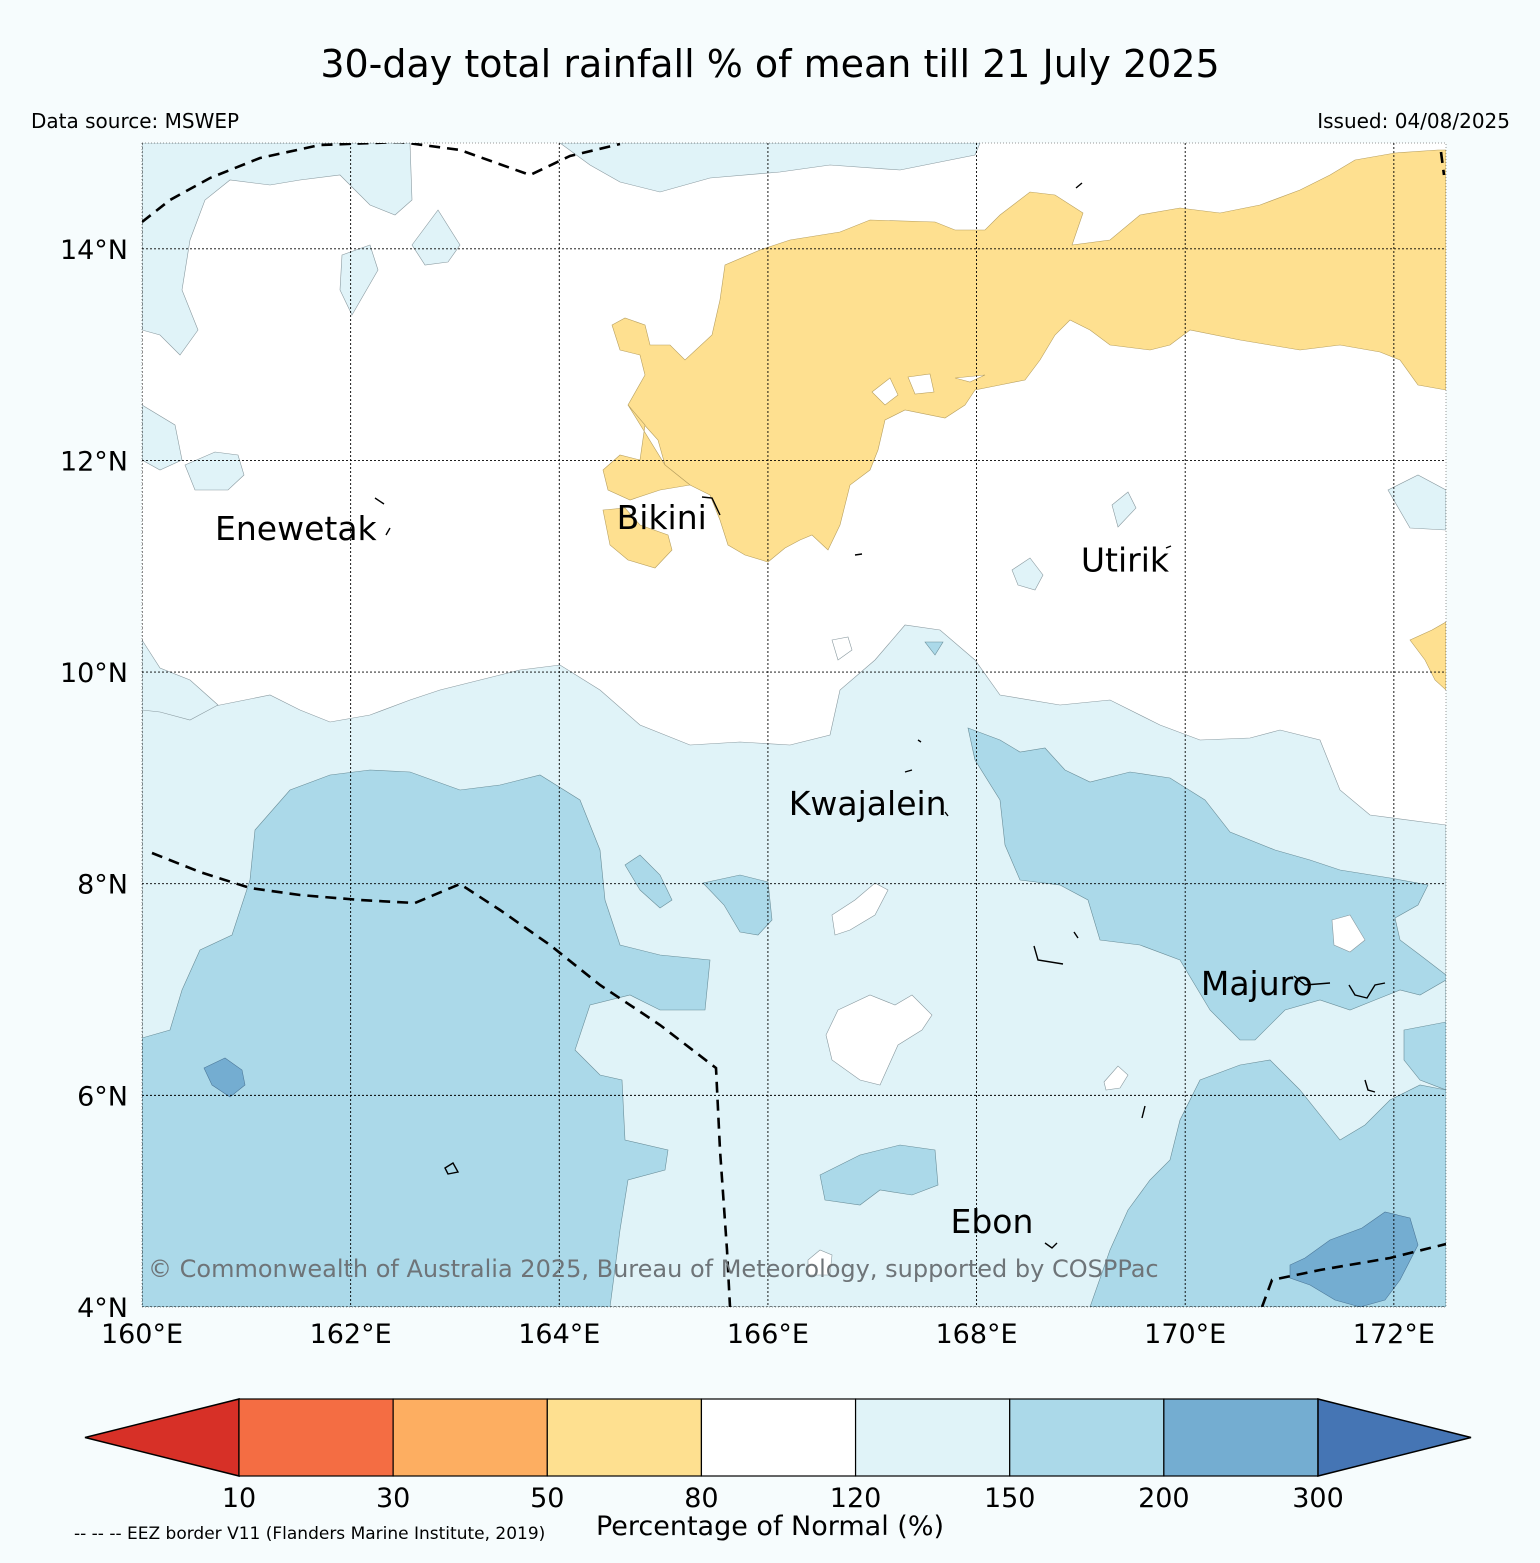 This screenshot has width=1540, height=1563. Describe the element at coordinates (142, 1334) in the screenshot. I see `longitude-tick-label: 160°E` at that location.